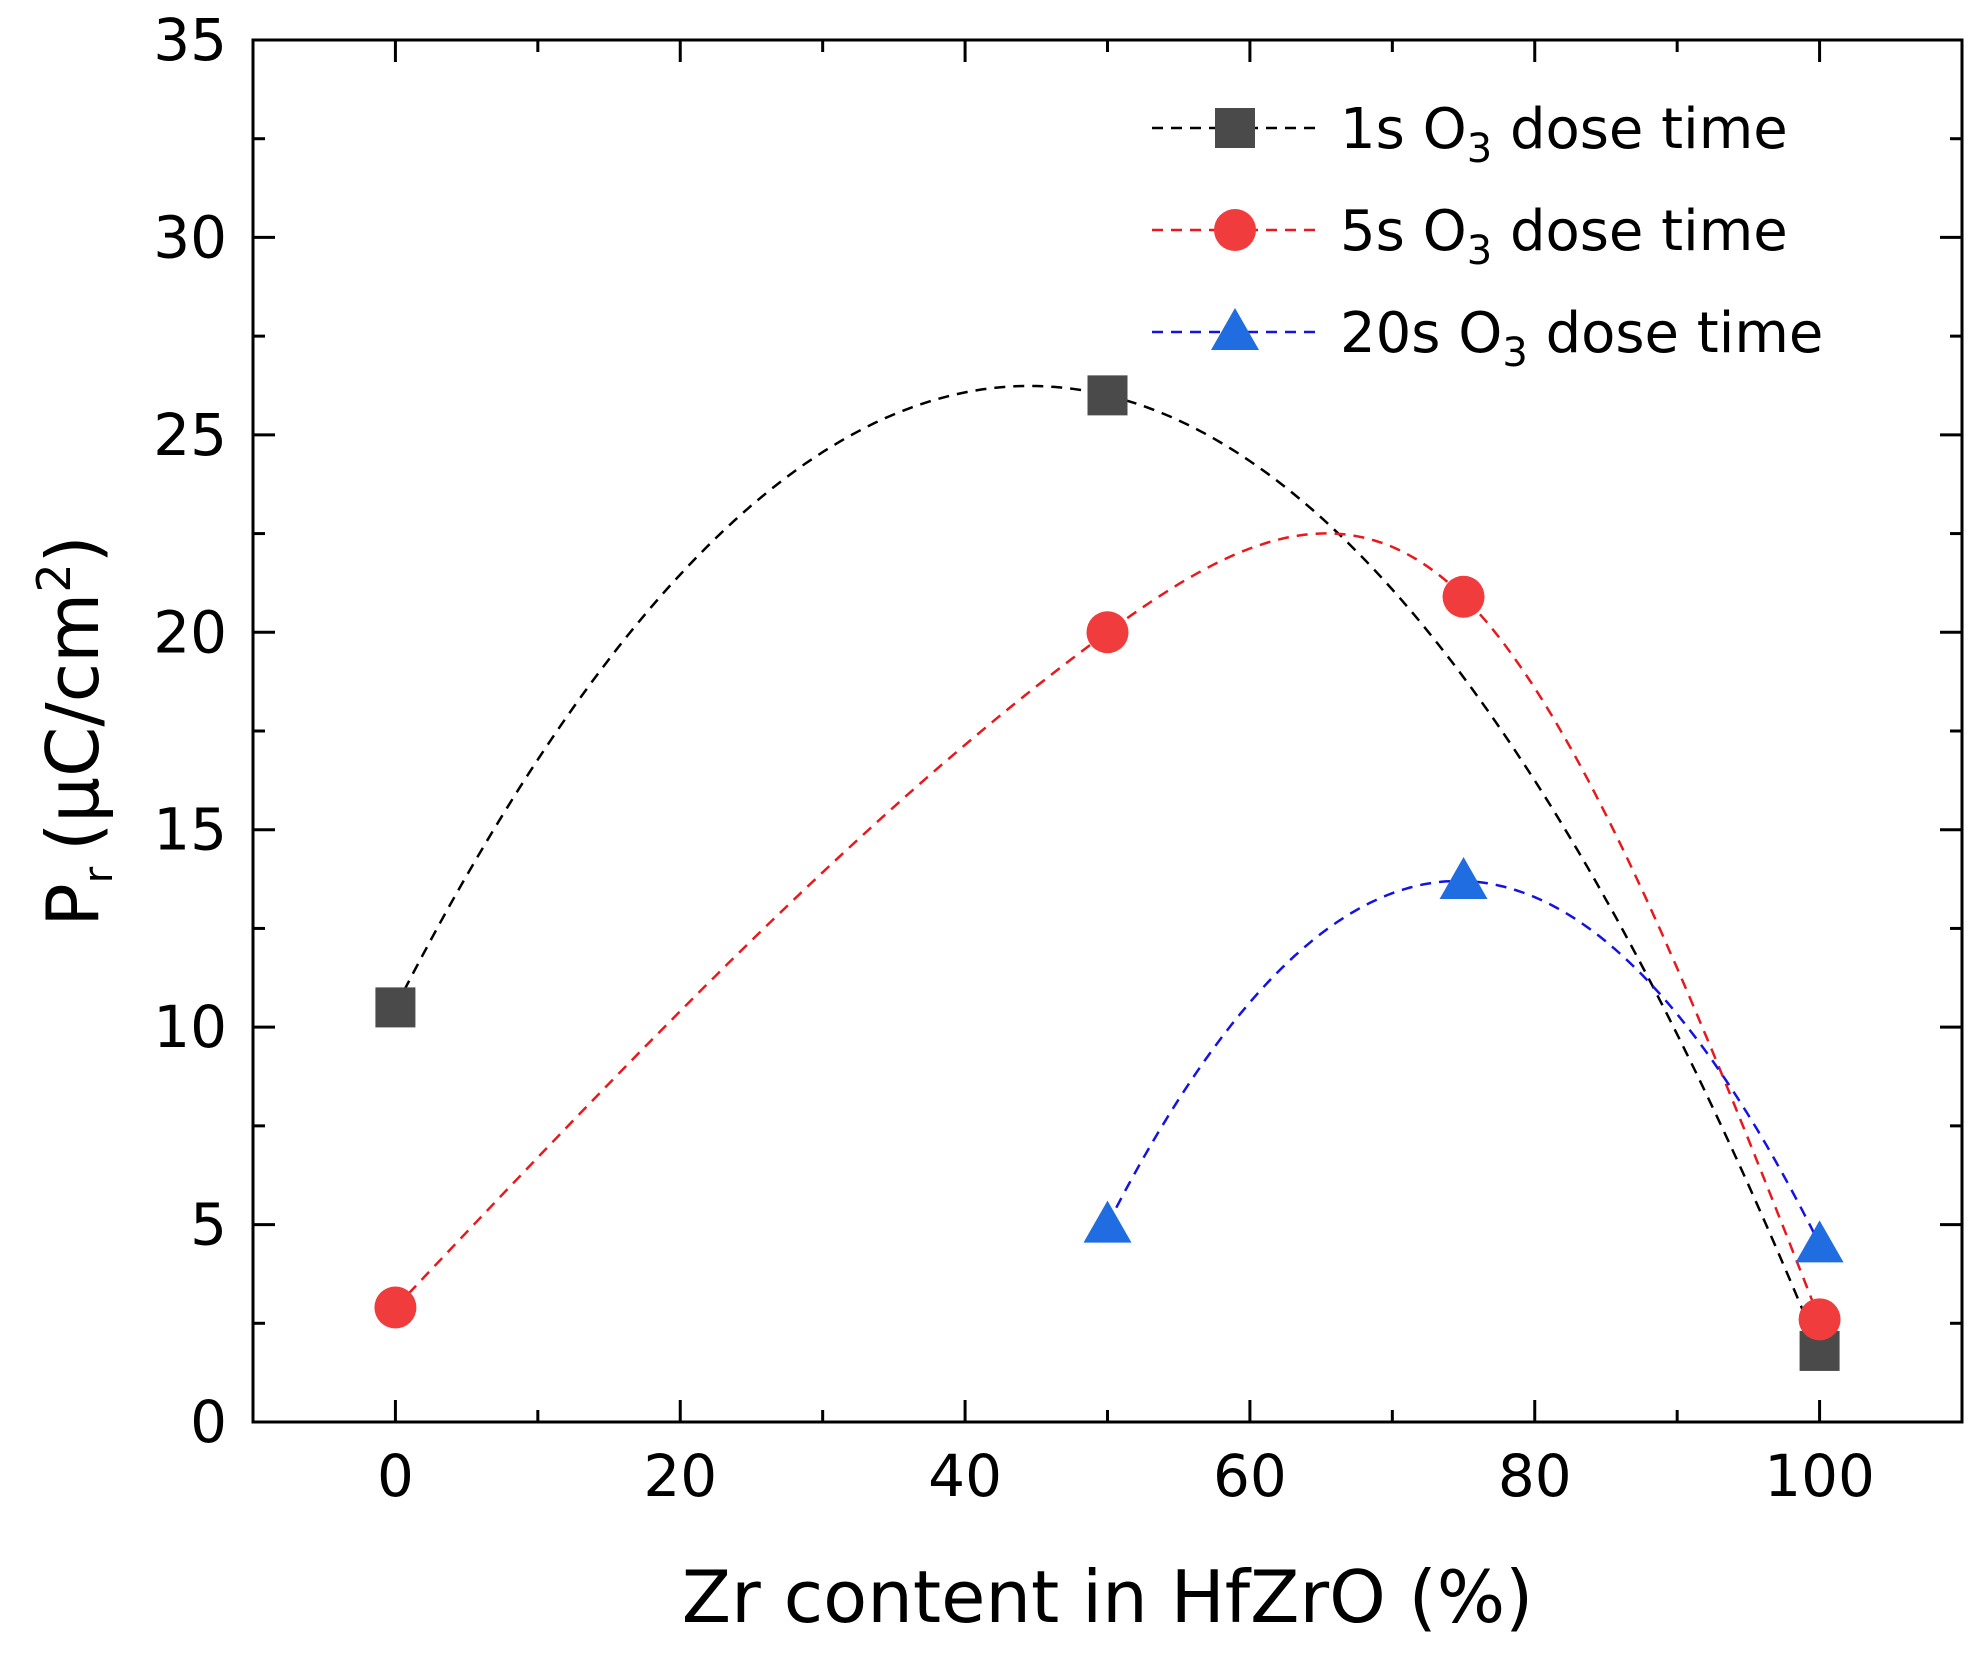  Describe the element at coordinates (1235, 329) in the screenshot. I see `legend-marker-s3` at that location.